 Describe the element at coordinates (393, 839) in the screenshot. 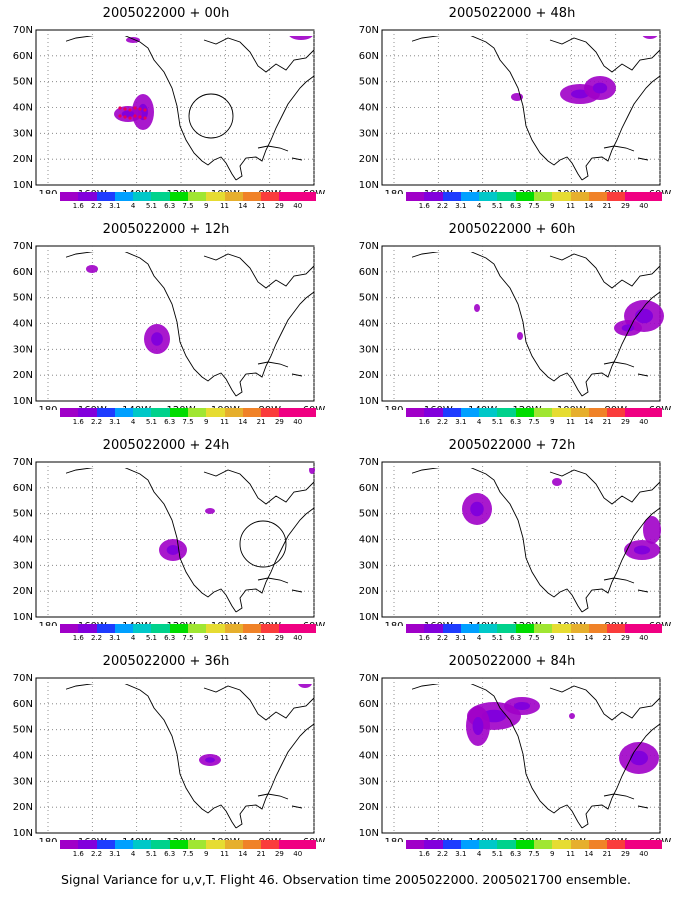

I see `lon-tick-label: 180` at that location.